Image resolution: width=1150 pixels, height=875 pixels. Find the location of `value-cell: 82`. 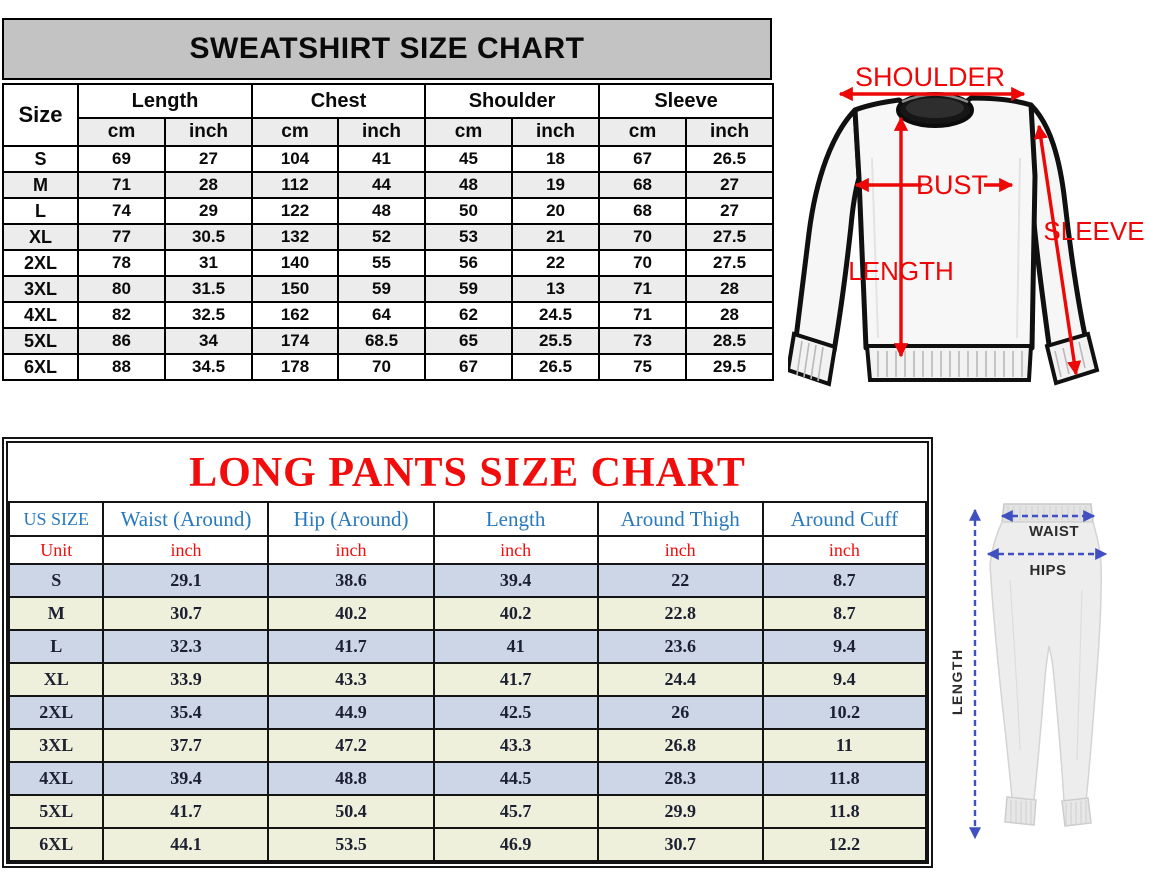

value-cell: 82 is located at coordinates (121, 315).